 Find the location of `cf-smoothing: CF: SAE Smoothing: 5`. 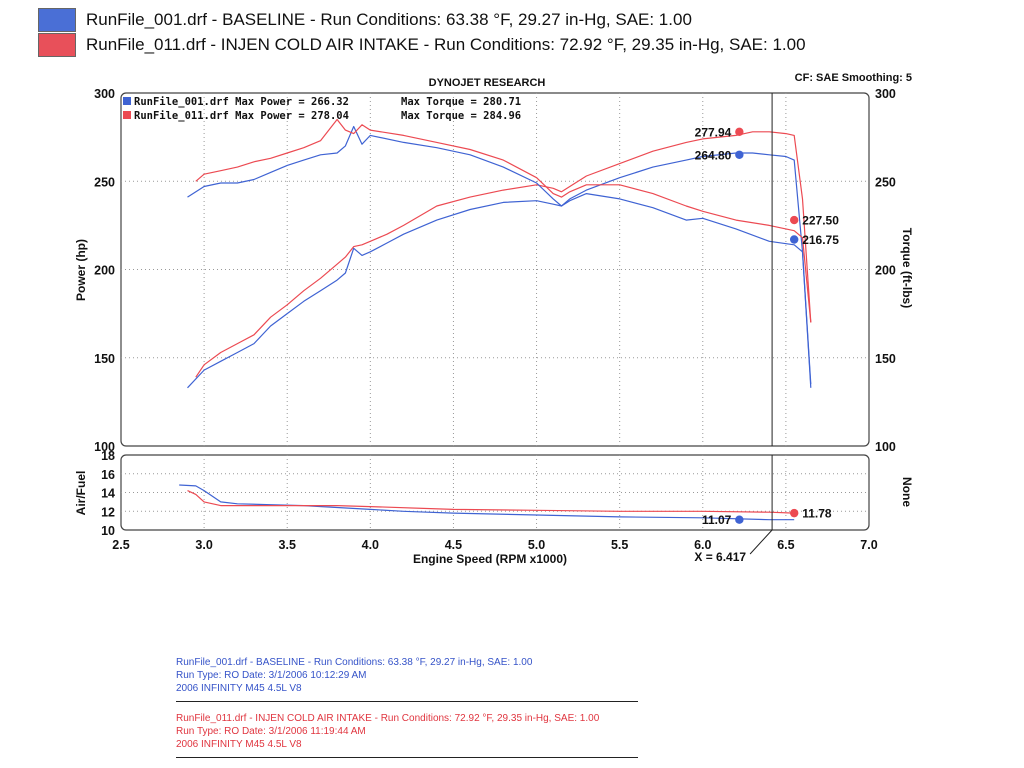

cf-smoothing: CF: SAE Smoothing: 5 is located at coordinates (853, 78).